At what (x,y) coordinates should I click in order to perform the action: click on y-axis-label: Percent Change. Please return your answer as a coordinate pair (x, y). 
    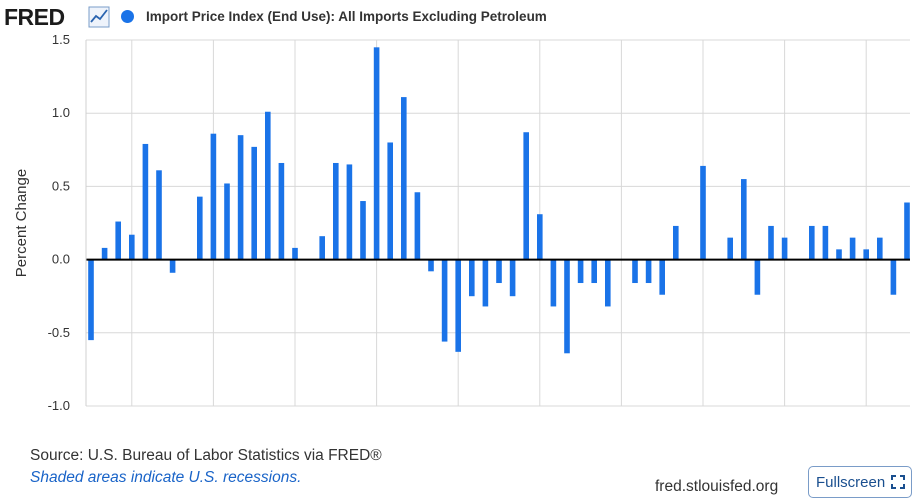
    Looking at the image, I should click on (21, 223).